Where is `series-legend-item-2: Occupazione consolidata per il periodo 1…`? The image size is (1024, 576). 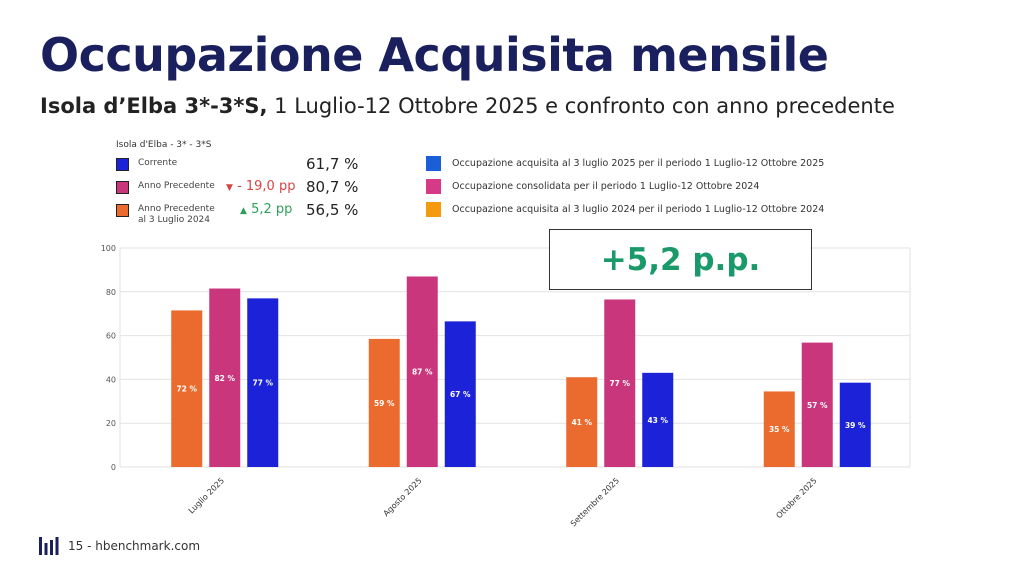 series-legend-item-2: Occupazione consolidata per il periodo 1… is located at coordinates (636, 188).